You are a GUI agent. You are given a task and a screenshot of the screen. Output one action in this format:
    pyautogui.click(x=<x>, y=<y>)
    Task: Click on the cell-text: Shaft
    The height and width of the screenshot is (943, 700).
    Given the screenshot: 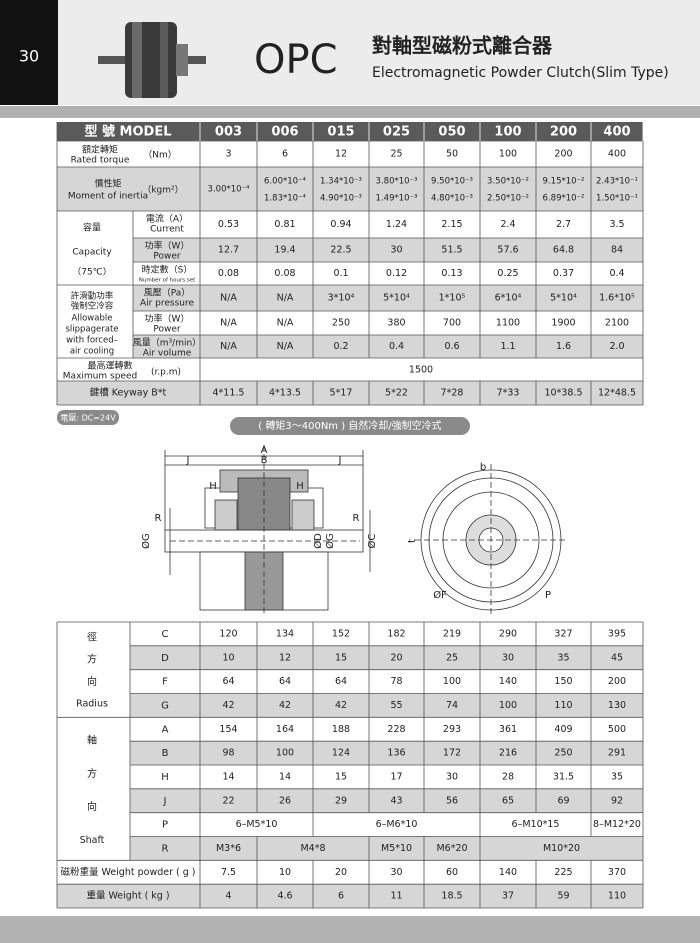 What is the action you would take?
    pyautogui.click(x=92, y=840)
    